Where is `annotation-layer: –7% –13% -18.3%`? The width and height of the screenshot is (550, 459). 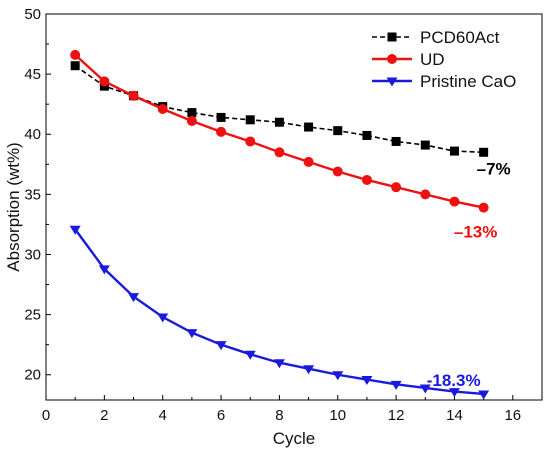
annotation-layer: –7% –13% -18.3% is located at coordinates (469, 274).